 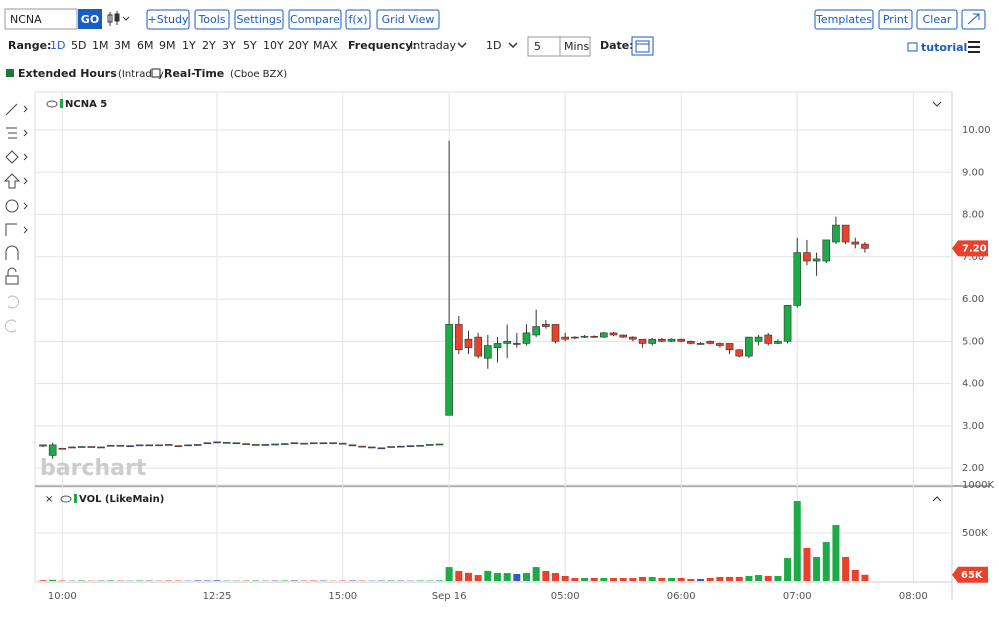 I want to click on expand-button, so click(x=973, y=19).